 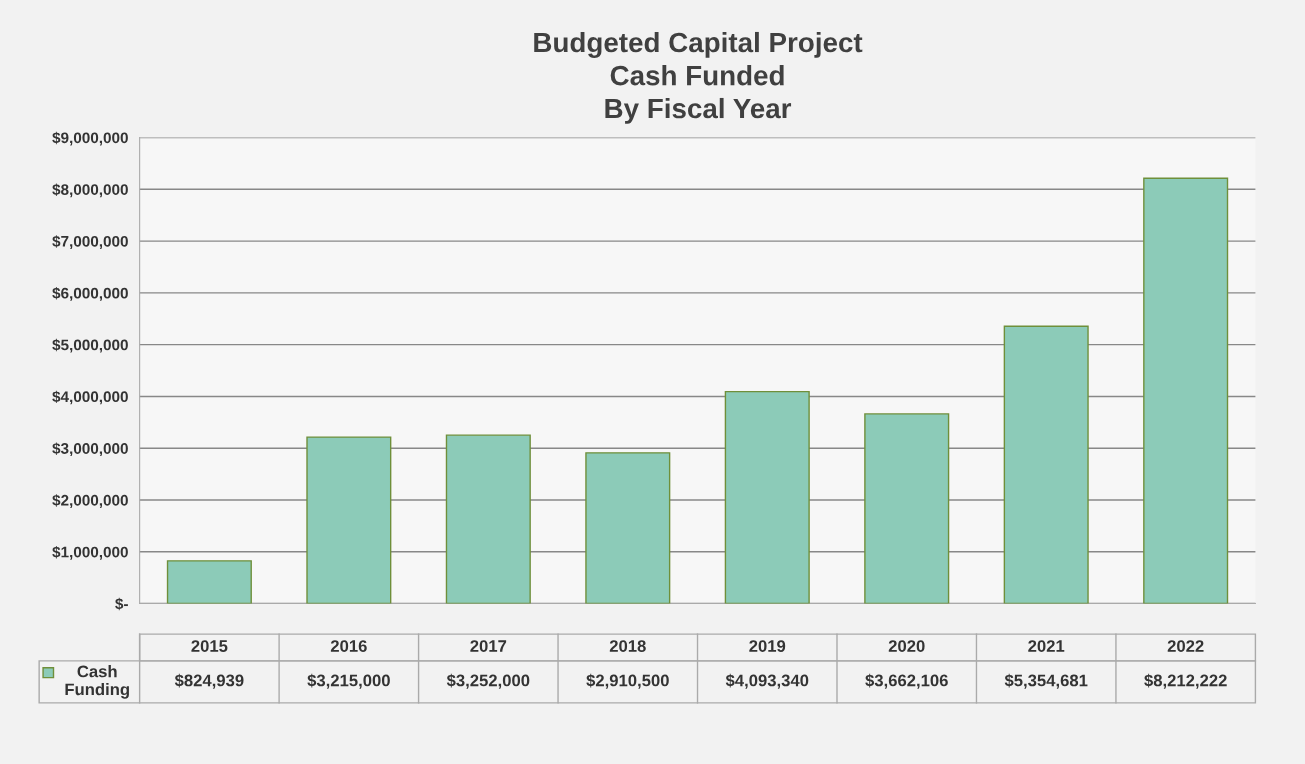 I want to click on y-tick-label: $5,000,000, so click(x=90, y=345).